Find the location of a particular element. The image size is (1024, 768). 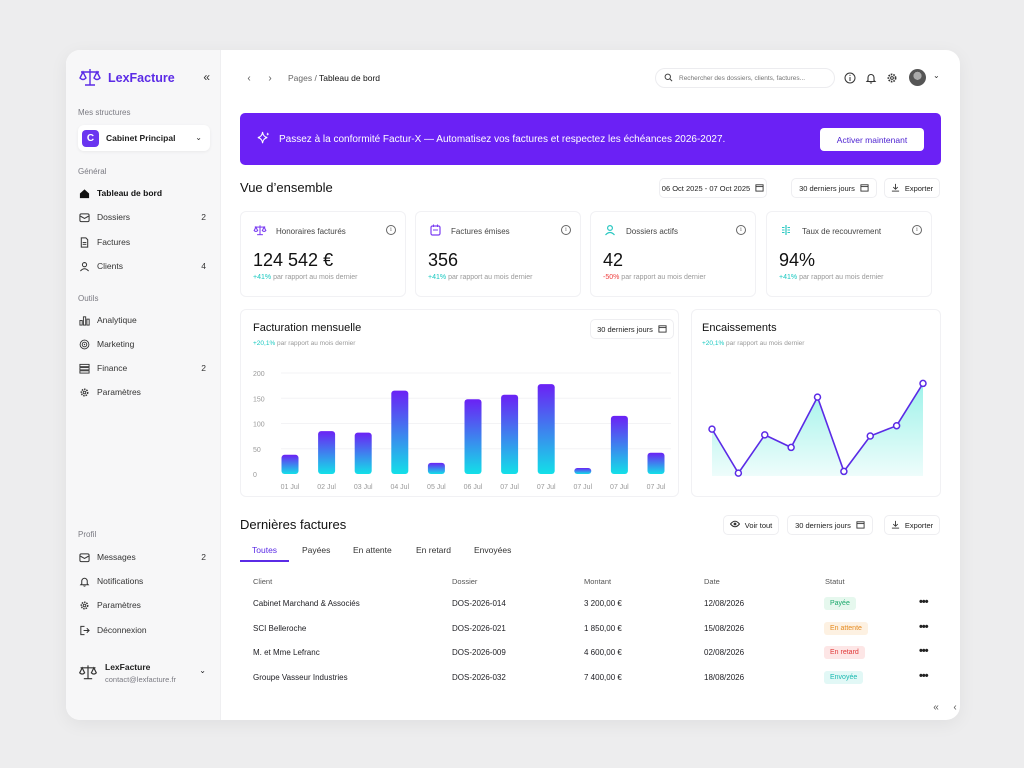

amount-cell: 3 200,00 € is located at coordinates (603, 603).